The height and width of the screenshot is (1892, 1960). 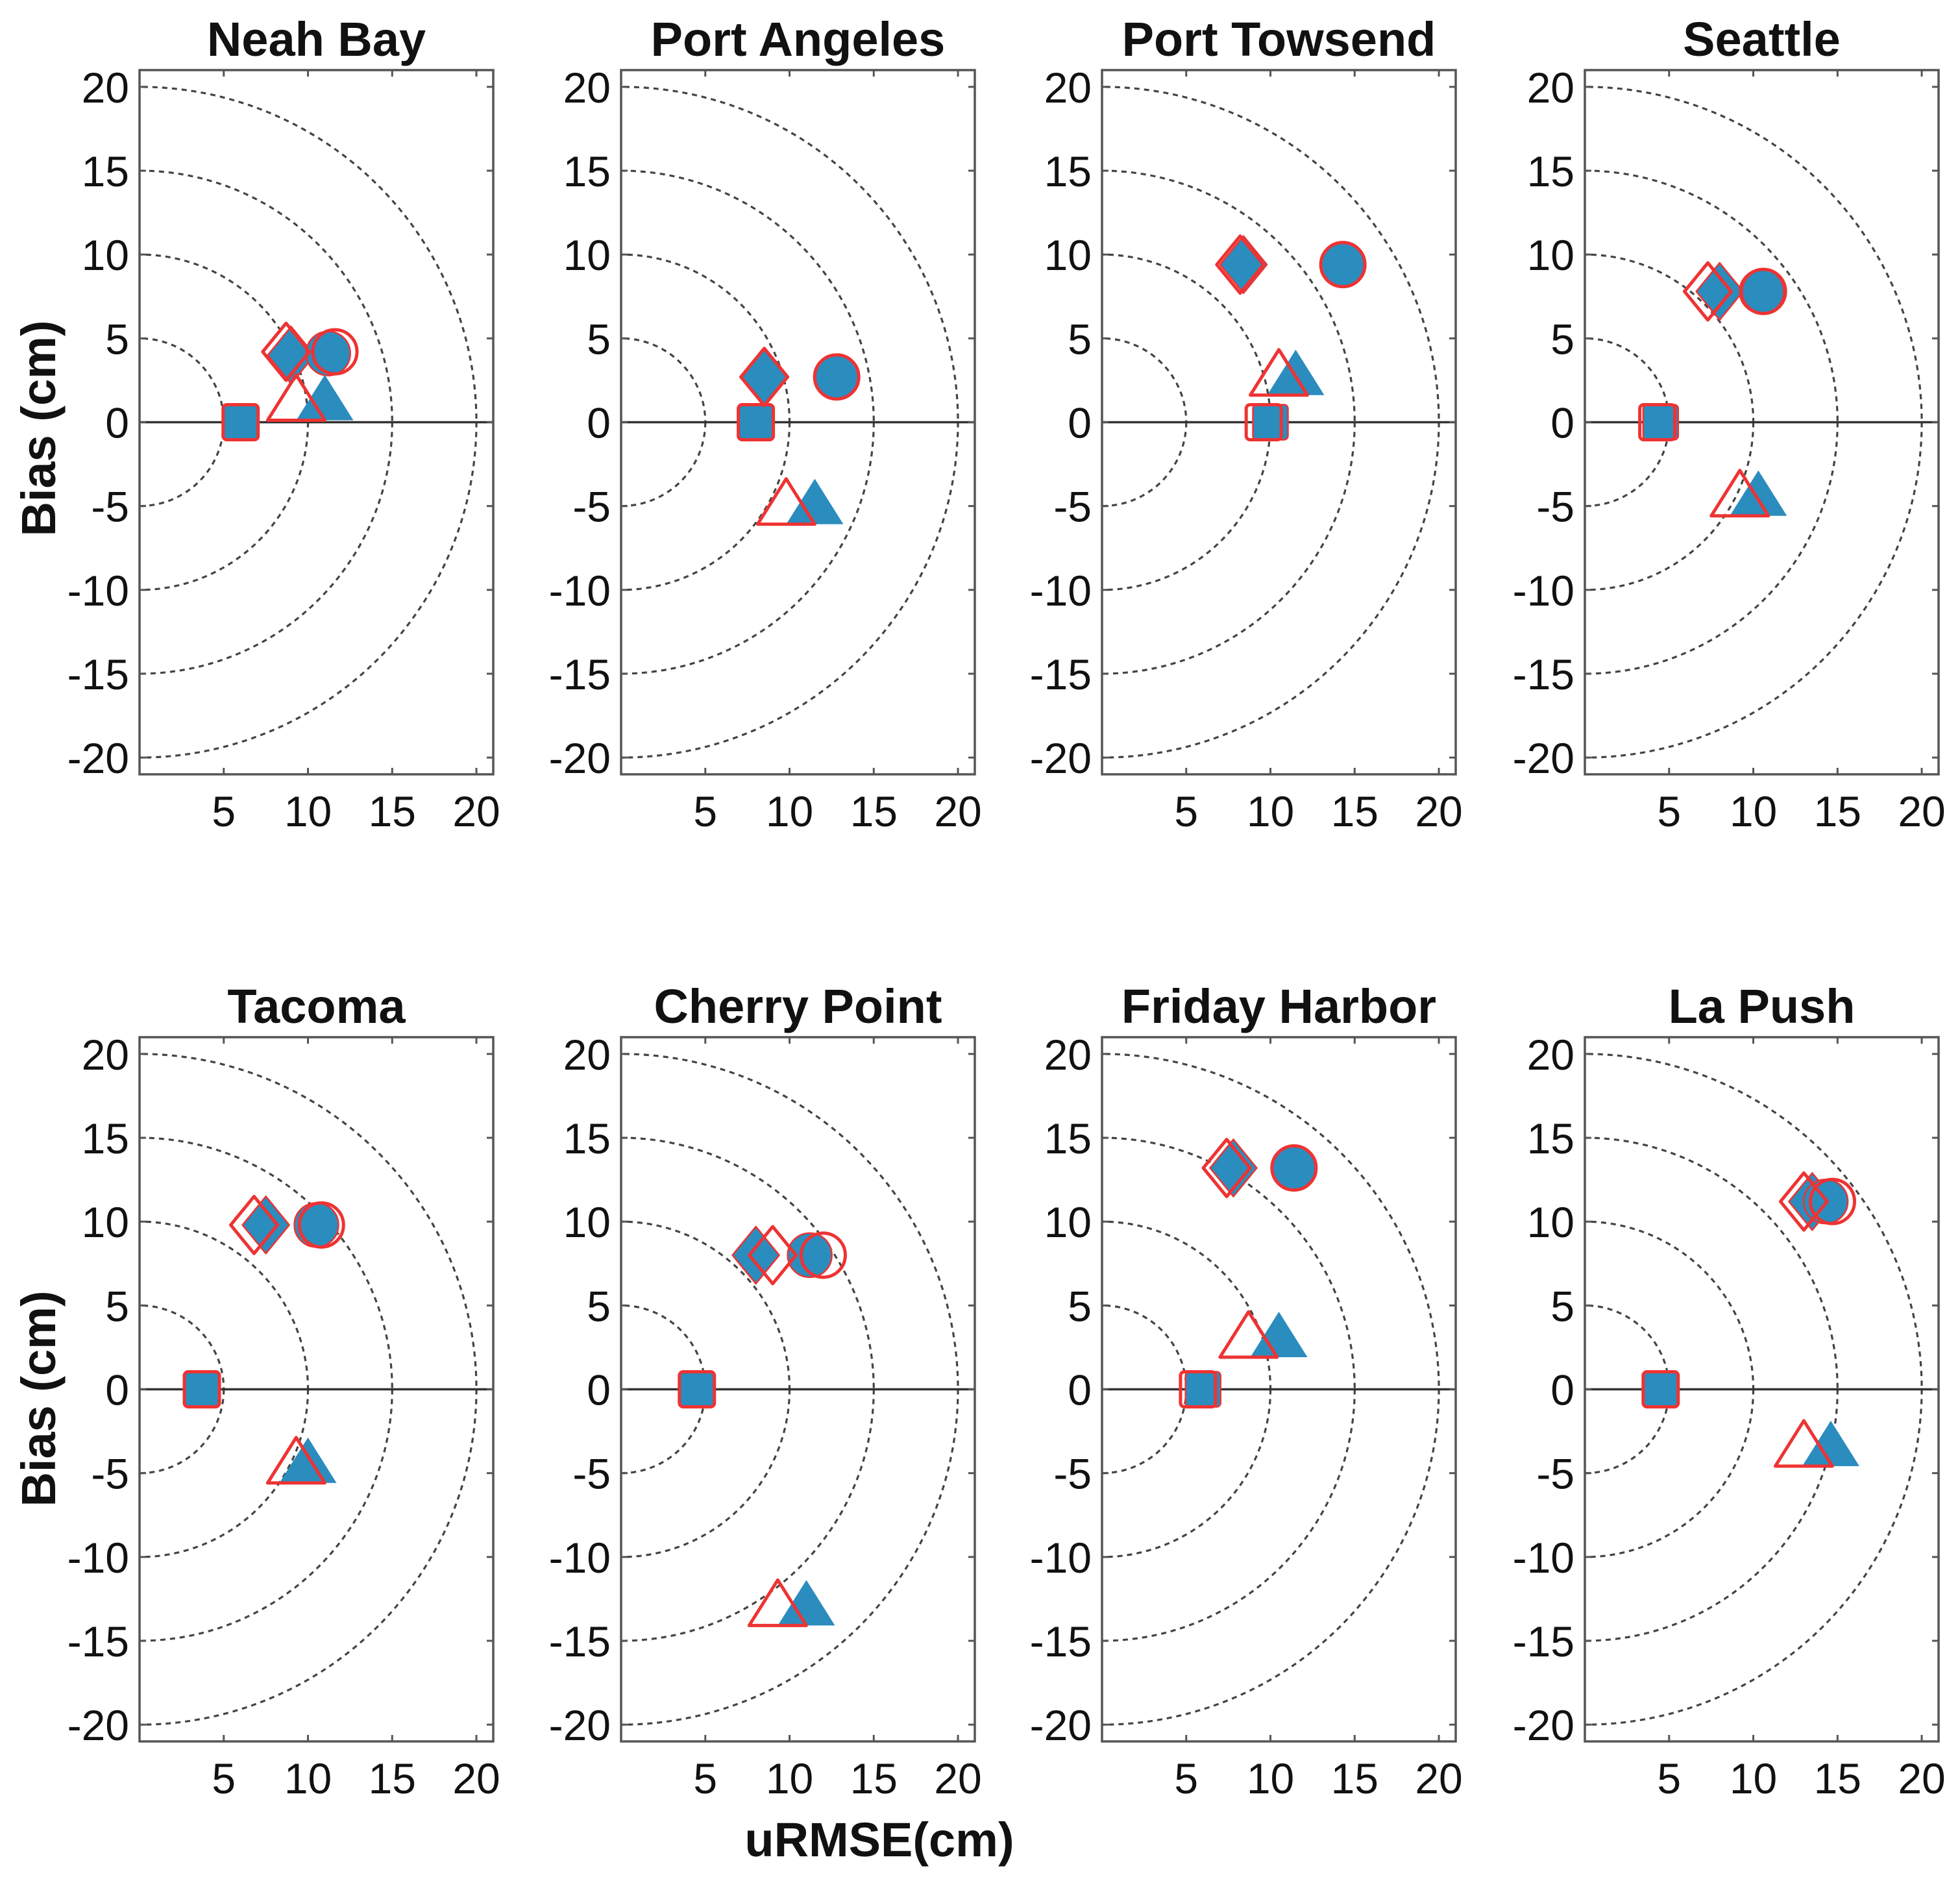 I want to click on panel-8: La Push -20 -15 -10 -5 0 5 10 15 20 5 10 15 20, so click(x=1729, y=1390).